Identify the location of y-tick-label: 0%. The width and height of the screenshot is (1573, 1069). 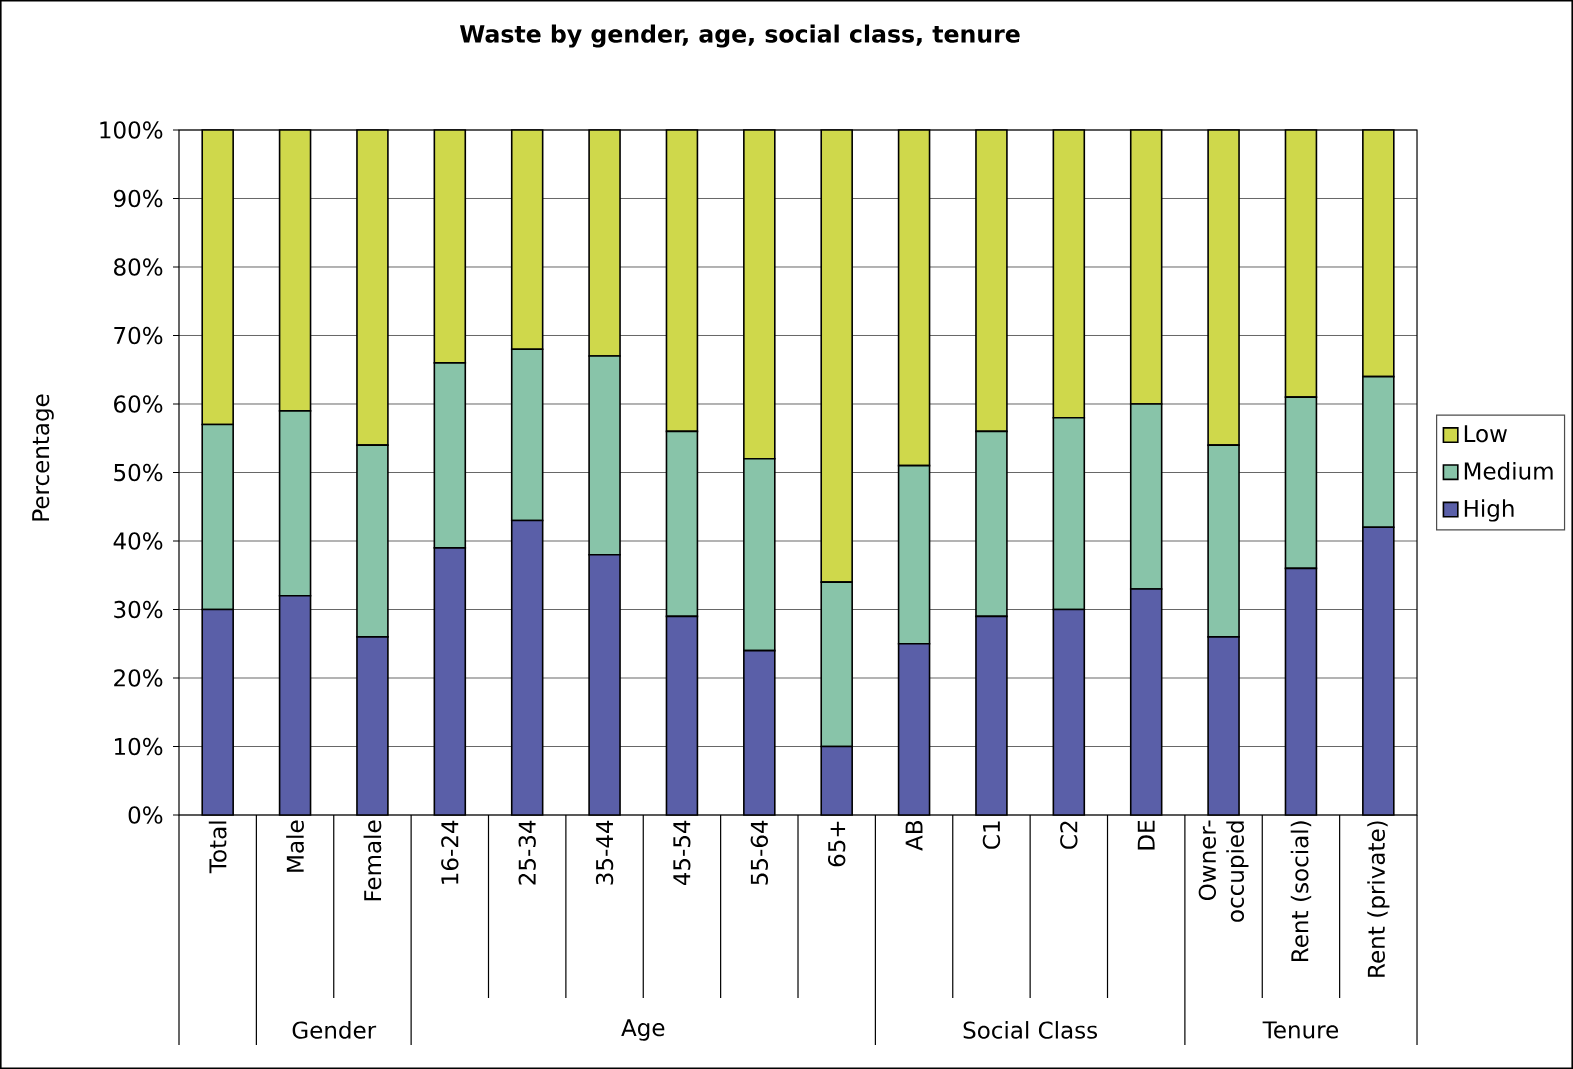
(145, 815).